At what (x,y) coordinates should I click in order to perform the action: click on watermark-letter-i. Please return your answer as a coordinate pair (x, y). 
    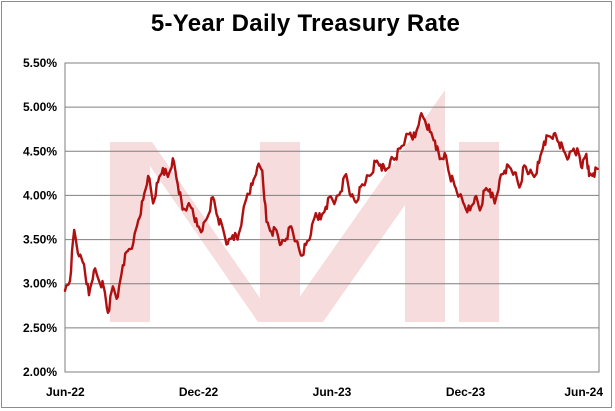
    Looking at the image, I should click on (479, 232).